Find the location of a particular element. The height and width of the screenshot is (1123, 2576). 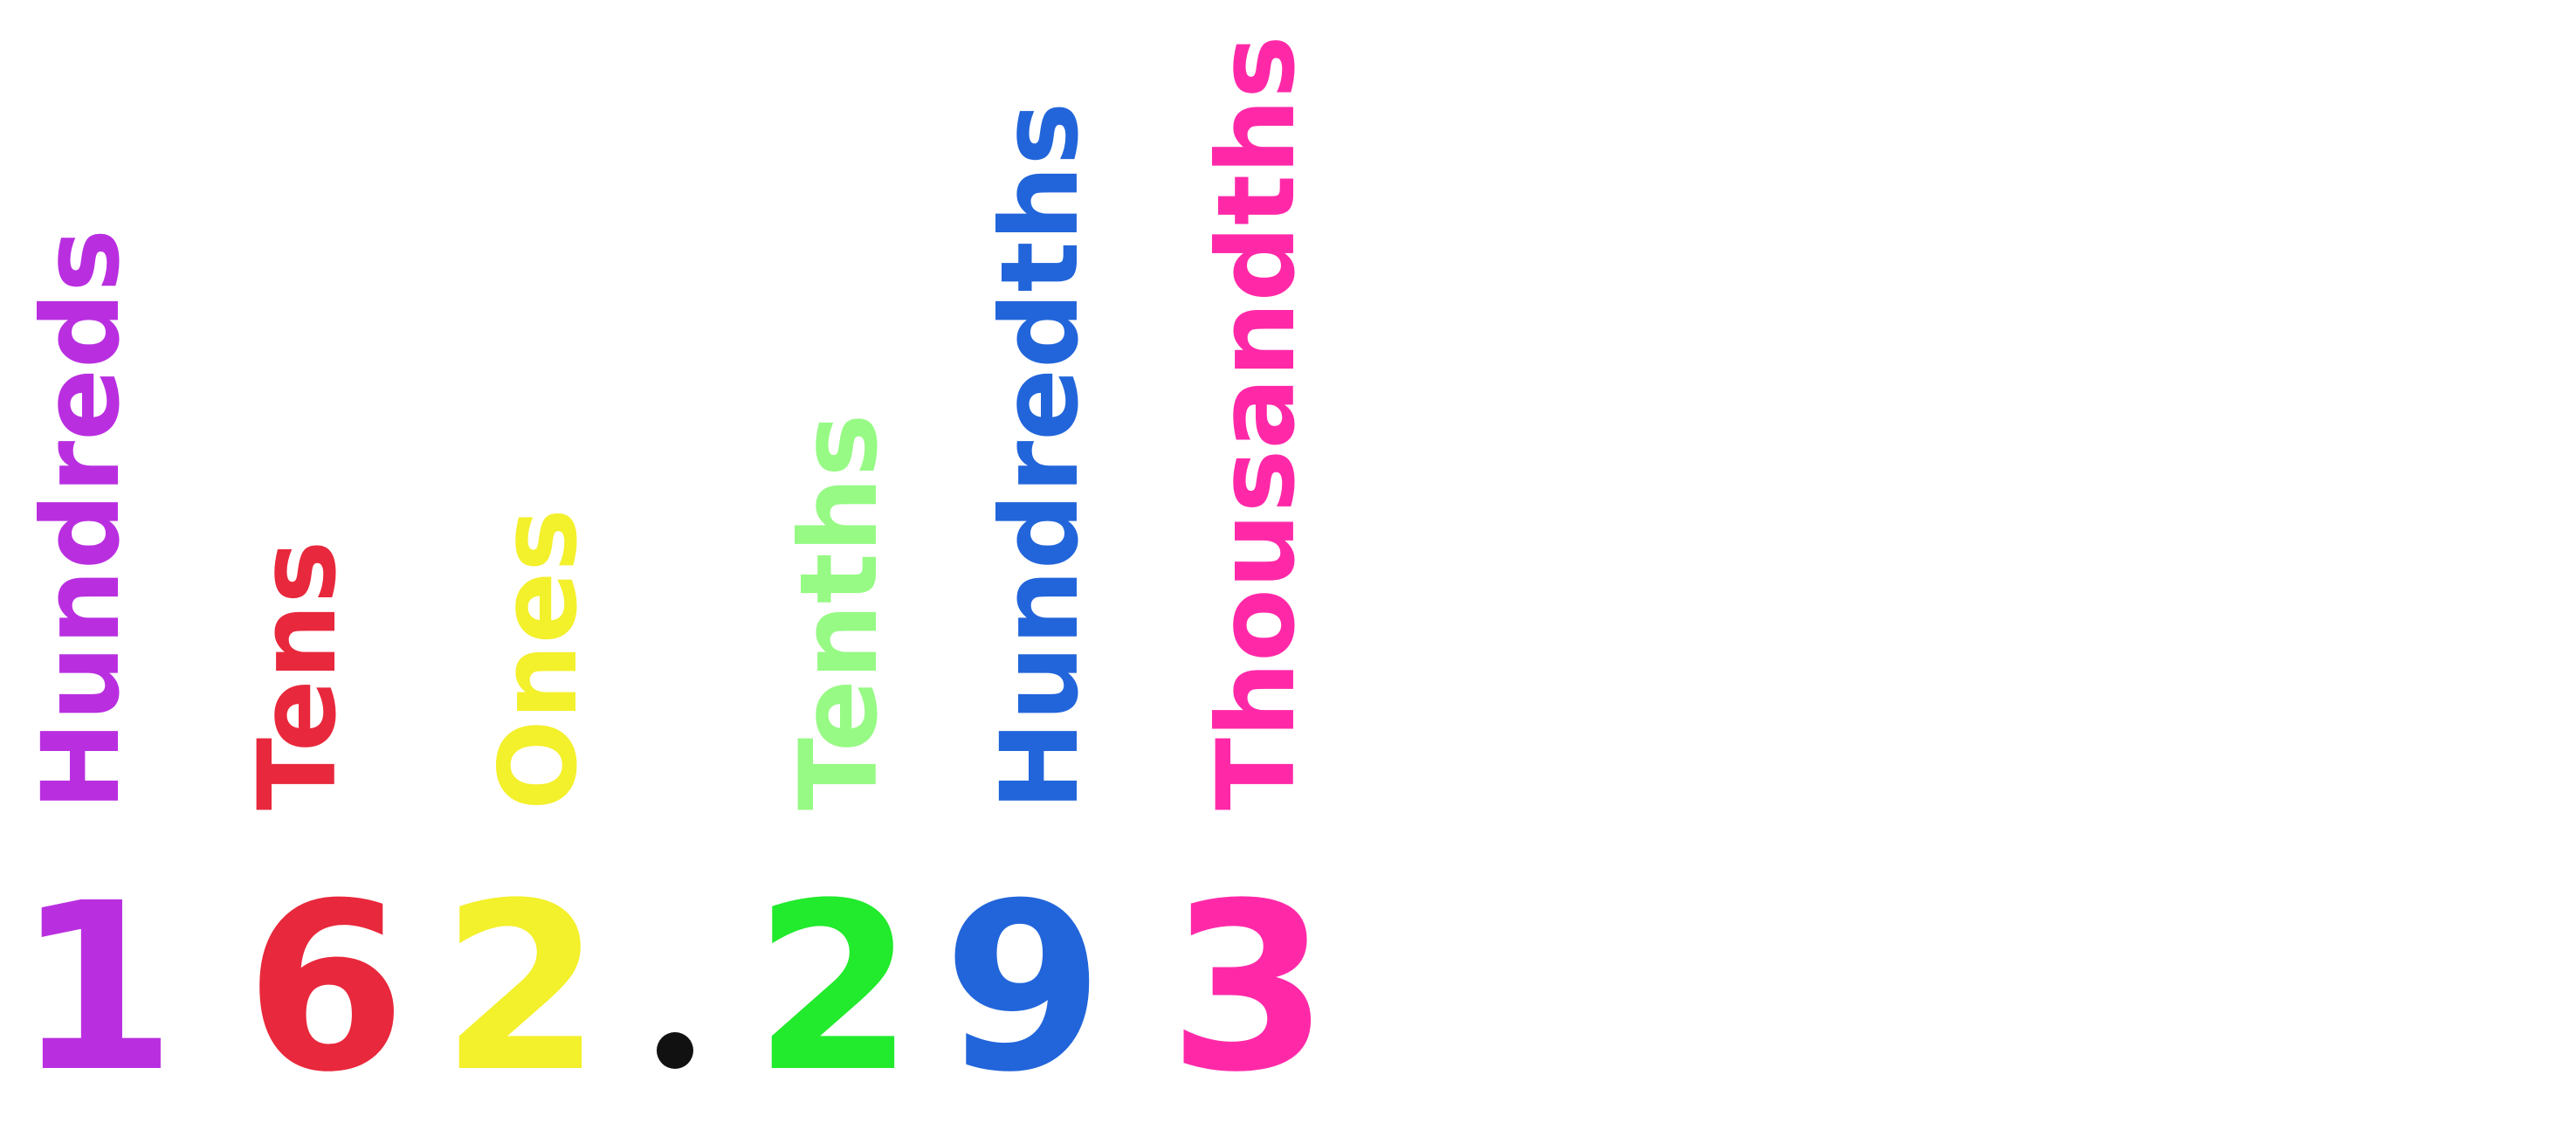

label-hundreds: Hundreds is located at coordinates (81, 519).